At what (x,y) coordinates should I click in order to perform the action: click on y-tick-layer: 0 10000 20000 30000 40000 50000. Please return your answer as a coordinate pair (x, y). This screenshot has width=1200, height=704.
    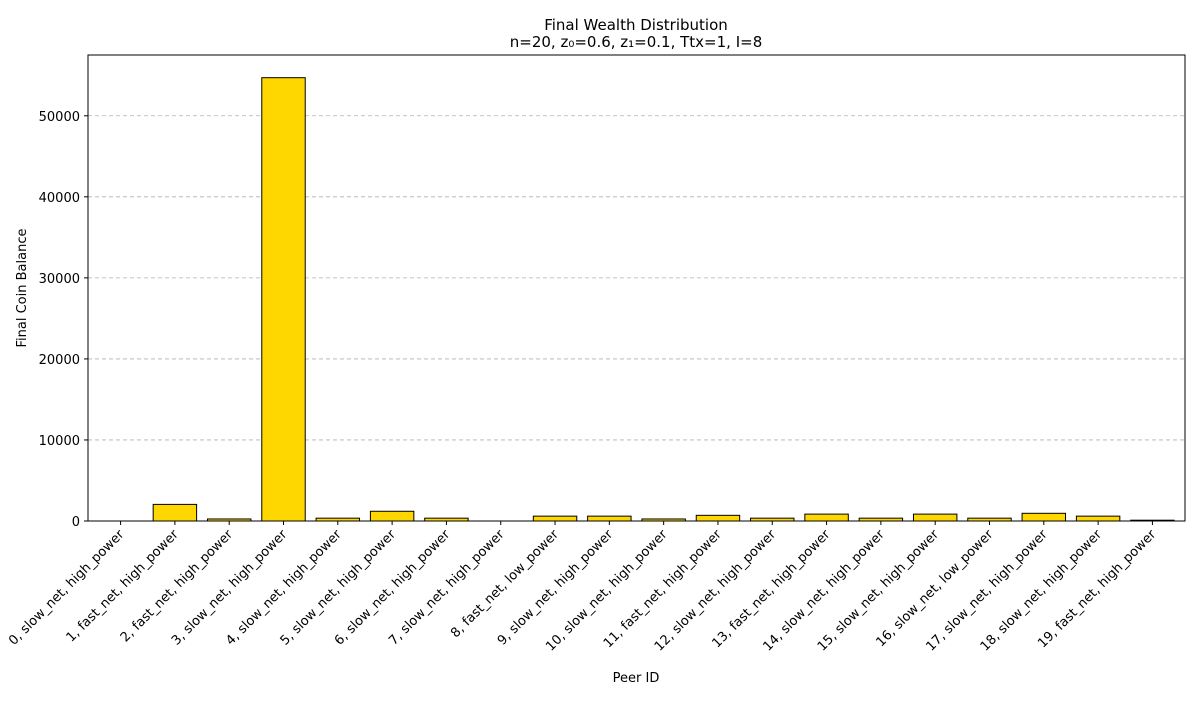
    Looking at the image, I should click on (63, 320).